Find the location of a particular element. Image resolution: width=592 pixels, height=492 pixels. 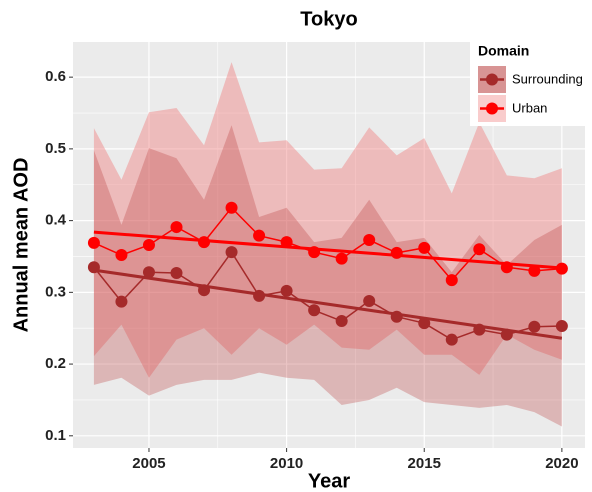

y-tick-label: 0.5 is located at coordinates (55, 148).